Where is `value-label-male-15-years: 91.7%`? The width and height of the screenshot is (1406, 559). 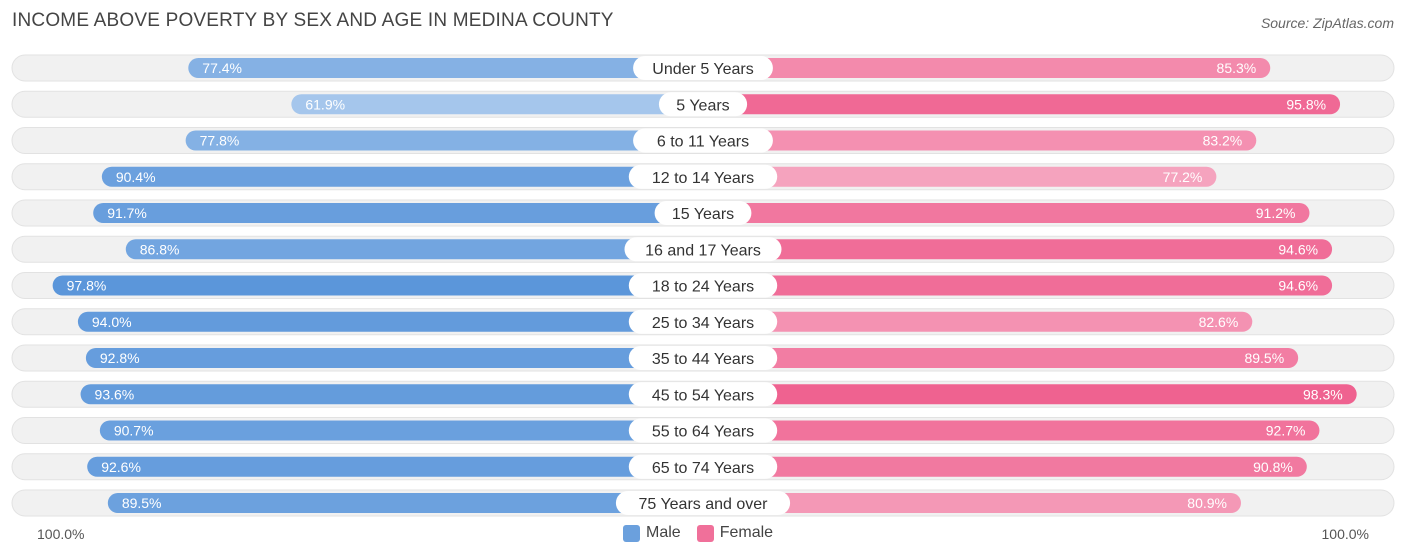 value-label-male-15-years: 91.7% is located at coordinates (127, 213).